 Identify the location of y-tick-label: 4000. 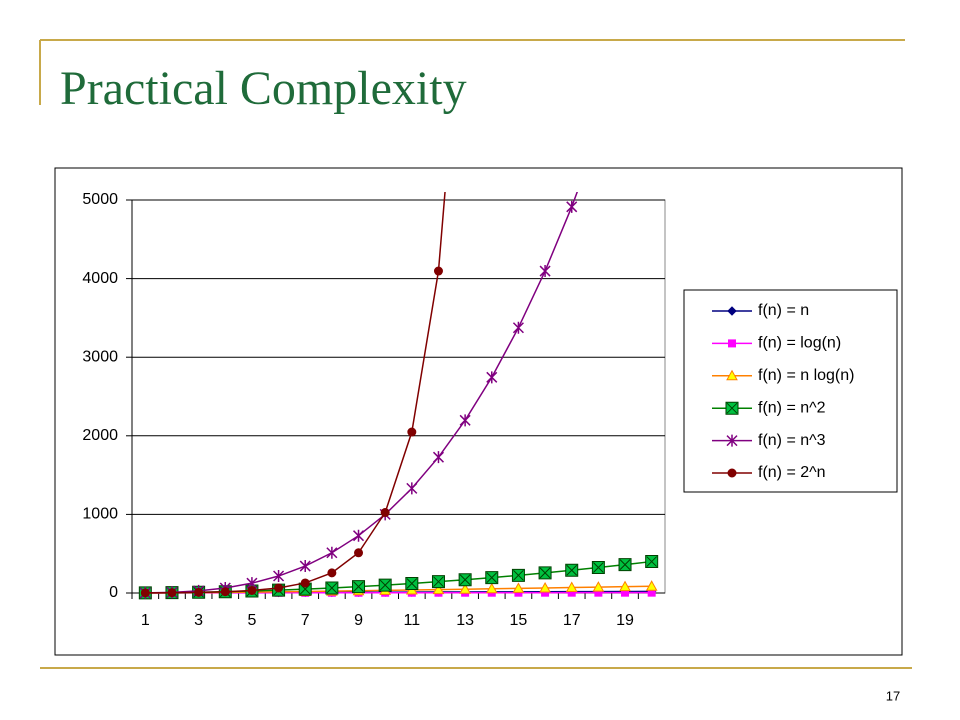
(100, 278).